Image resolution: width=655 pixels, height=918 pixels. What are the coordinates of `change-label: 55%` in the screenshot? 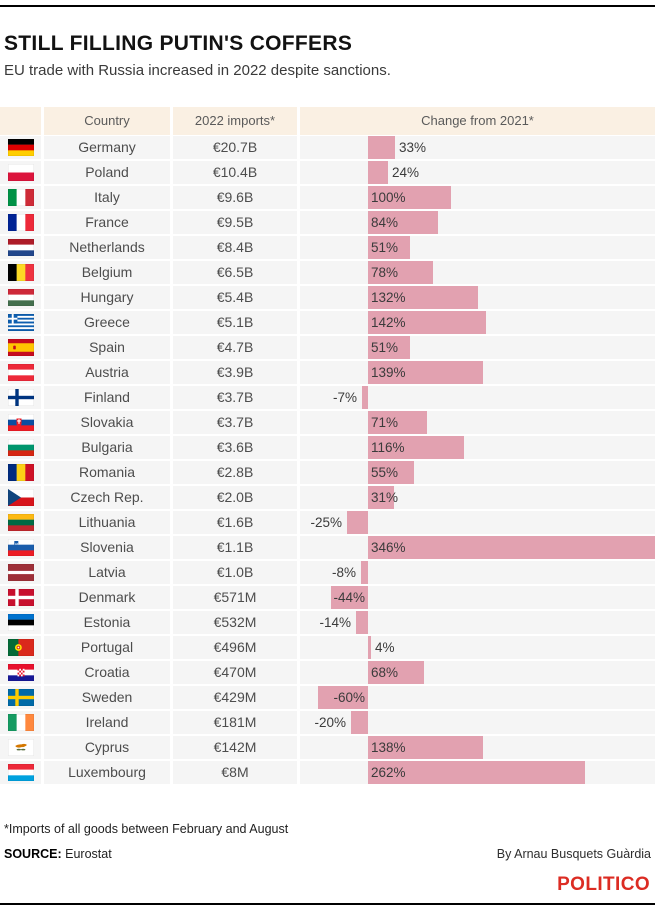 It's located at (385, 472).